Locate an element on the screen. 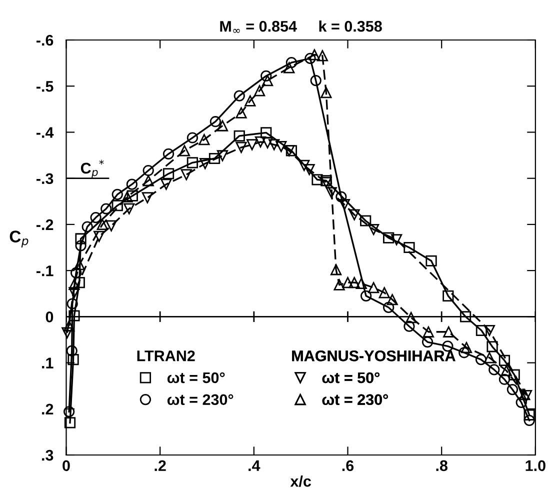 This screenshot has width=552, height=500. y-tick-label: -.4 is located at coordinates (45, 132).